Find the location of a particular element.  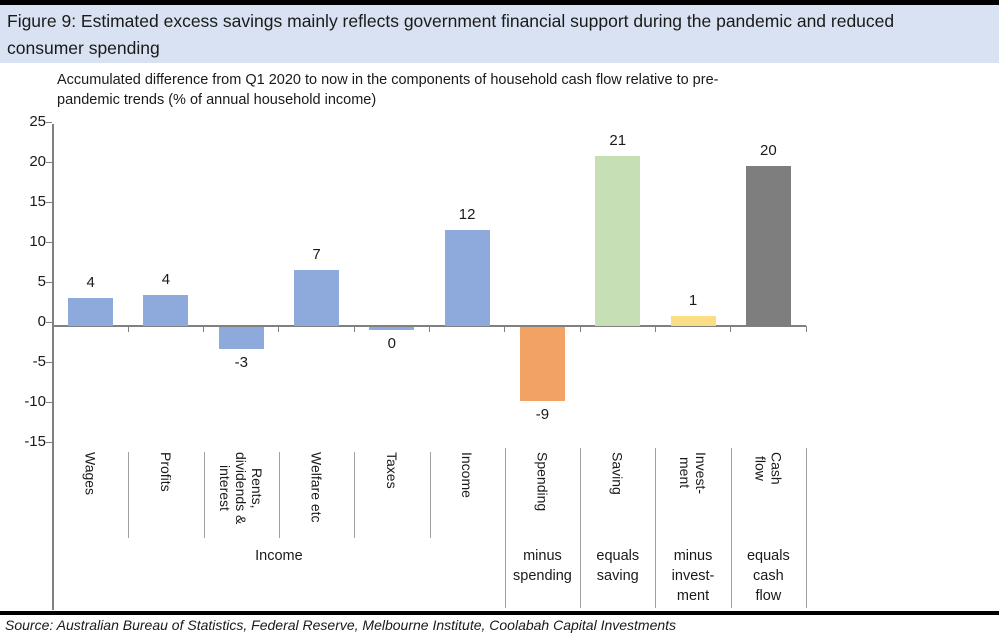

bottom-rule is located at coordinates (499, 613).